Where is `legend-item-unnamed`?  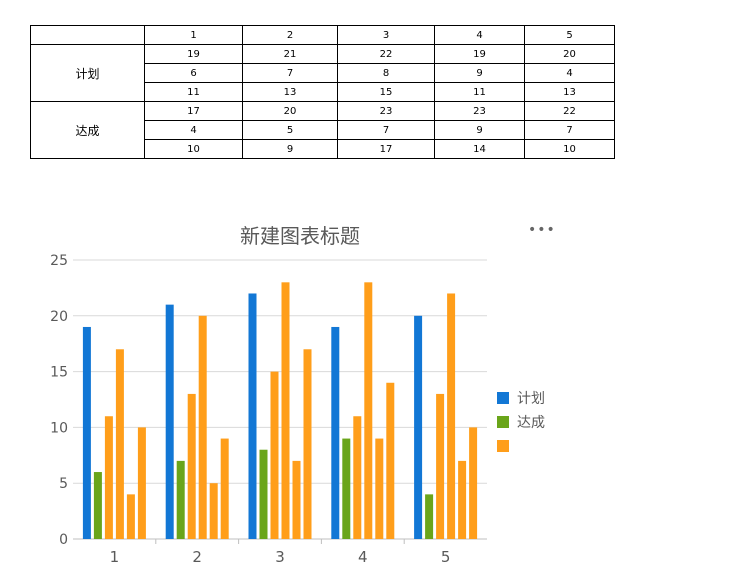
legend-item-unnamed is located at coordinates (521, 446).